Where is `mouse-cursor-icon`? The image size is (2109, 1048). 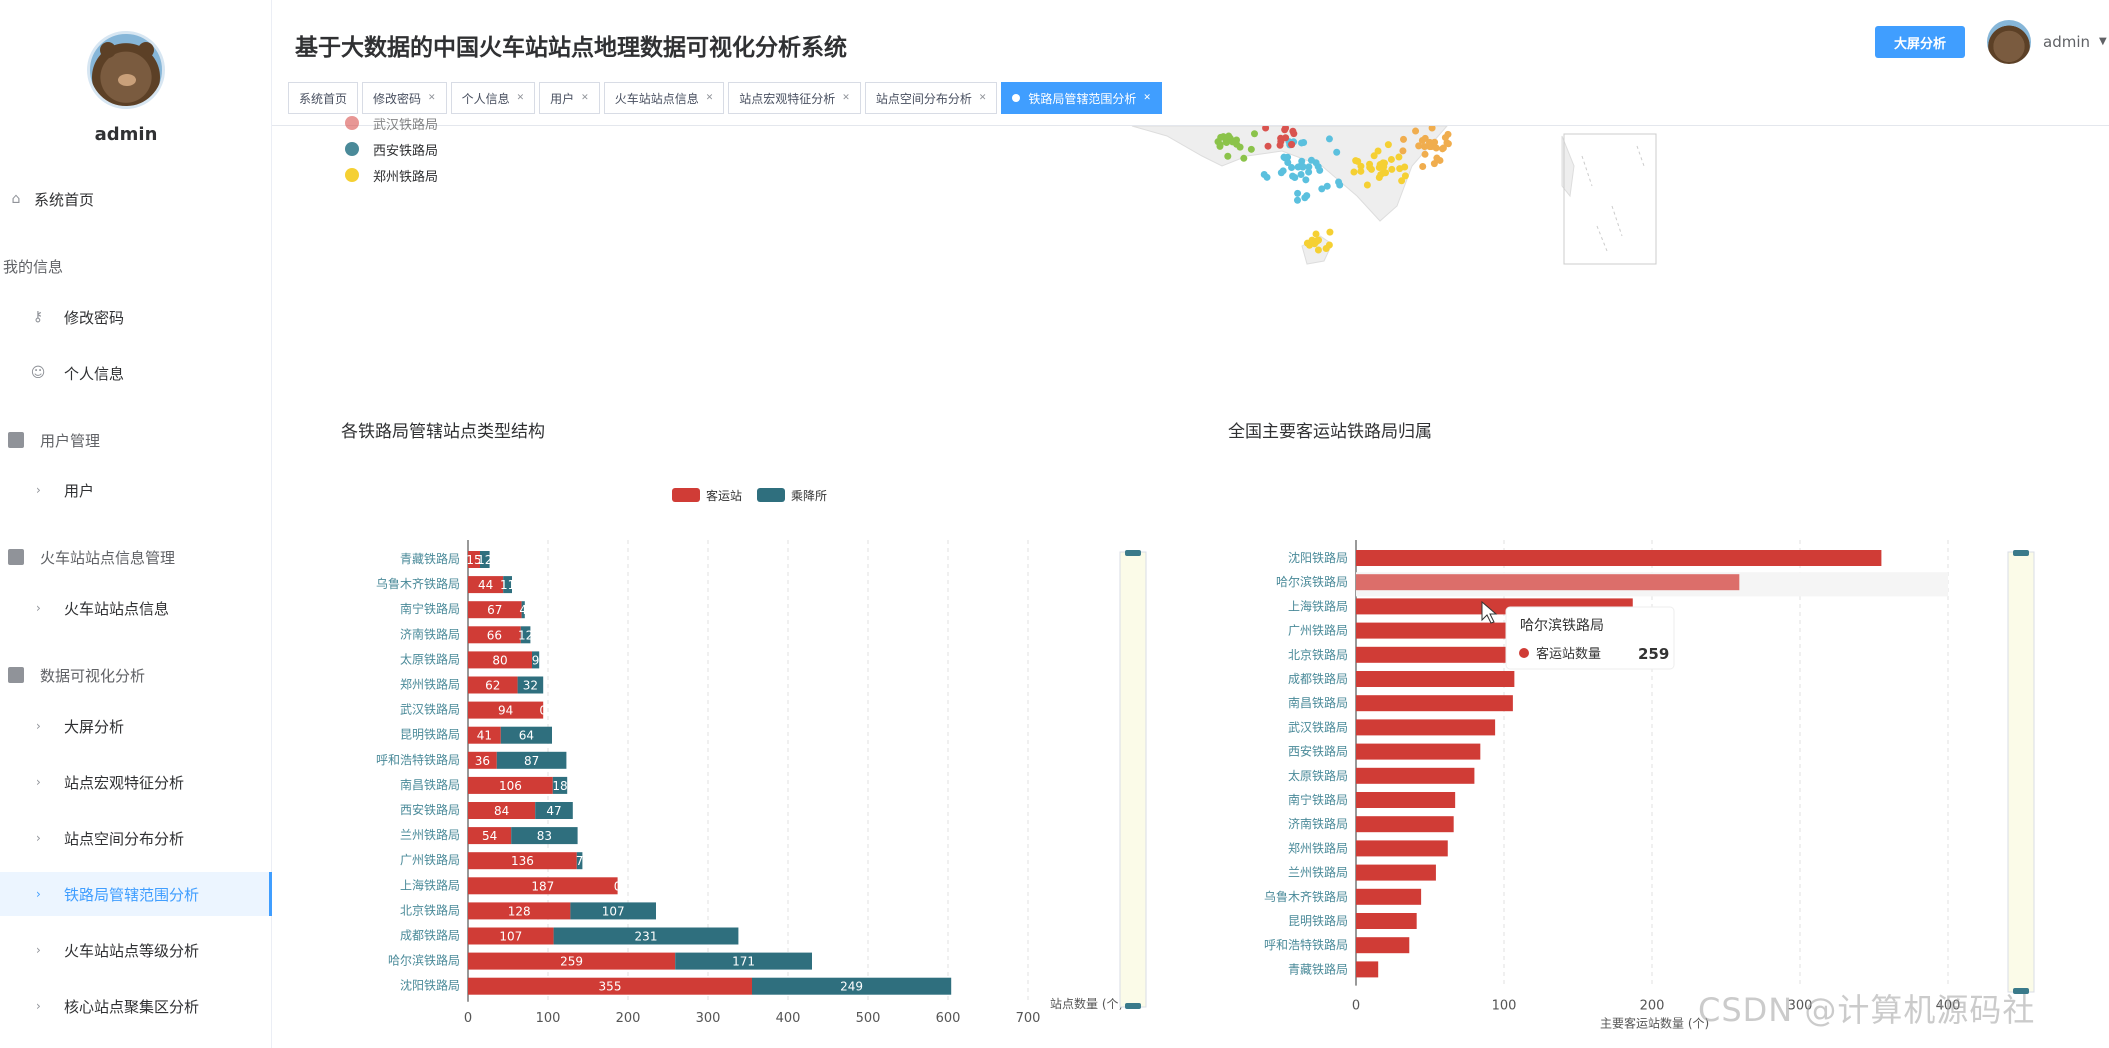 mouse-cursor-icon is located at coordinates (1489, 612).